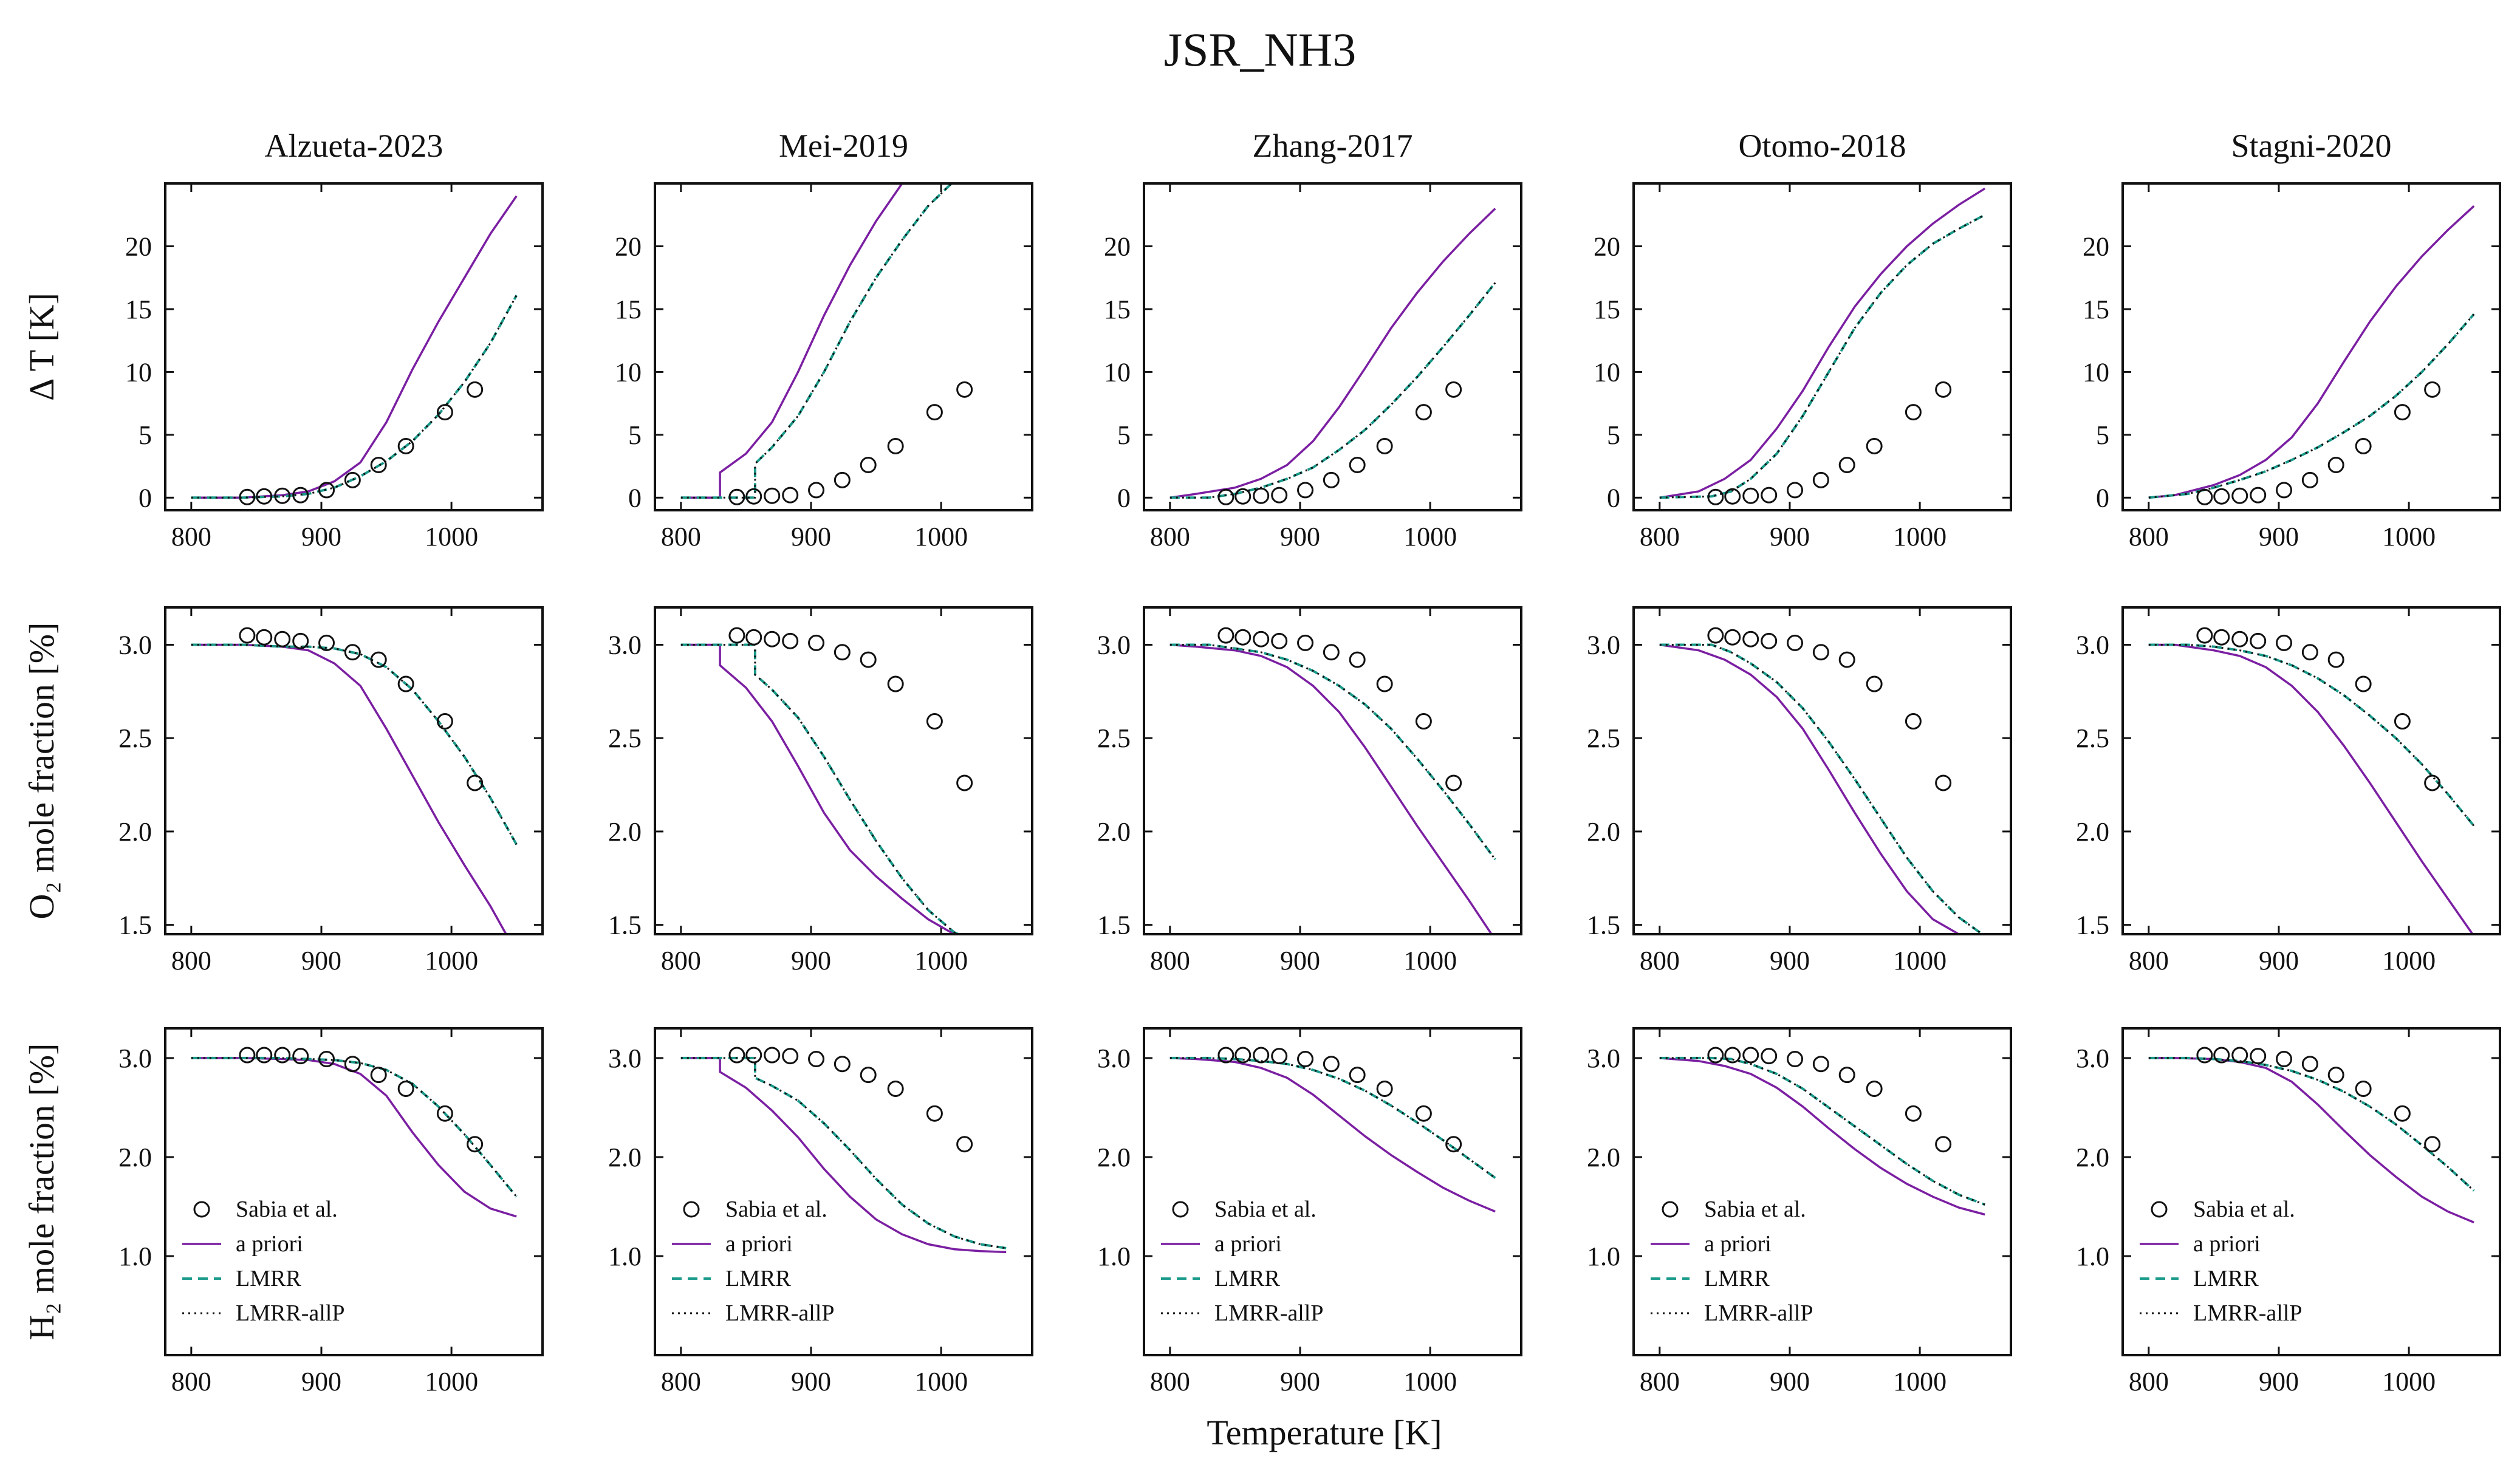 The width and height of the screenshot is (2520, 1476). I want to click on panel-frame, so click(843, 1191).